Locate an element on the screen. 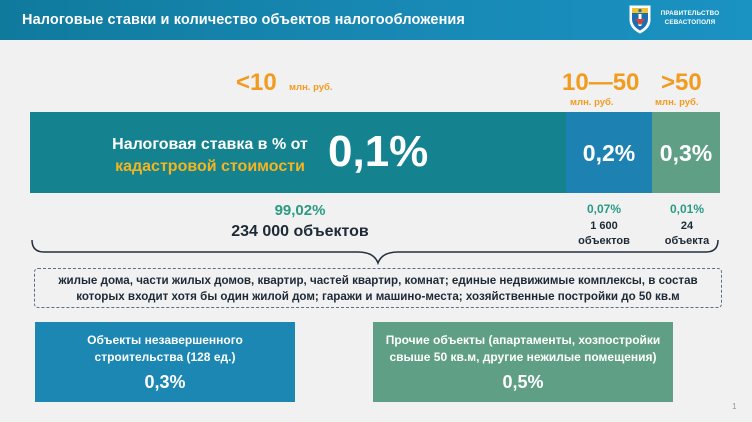 The image size is (752, 422). rate-low-value: 0,1% is located at coordinates (378, 151).